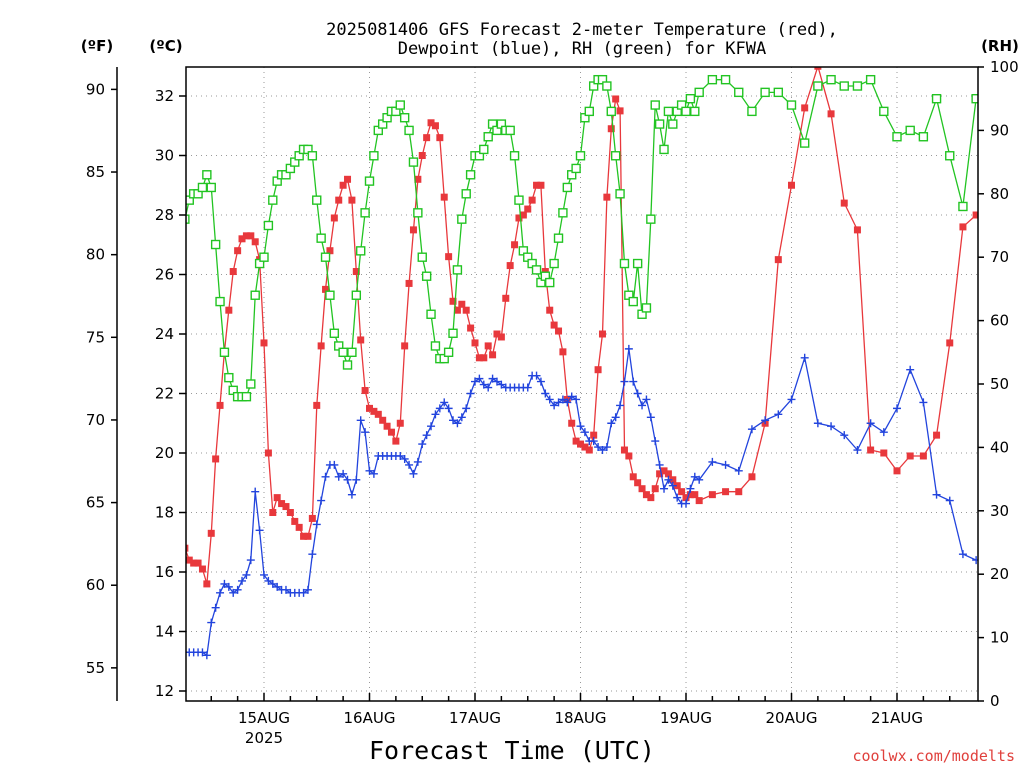  I want to click on fahrenheit-axis: 55 60 65 70 75 80 85 90, so click(102, 384).